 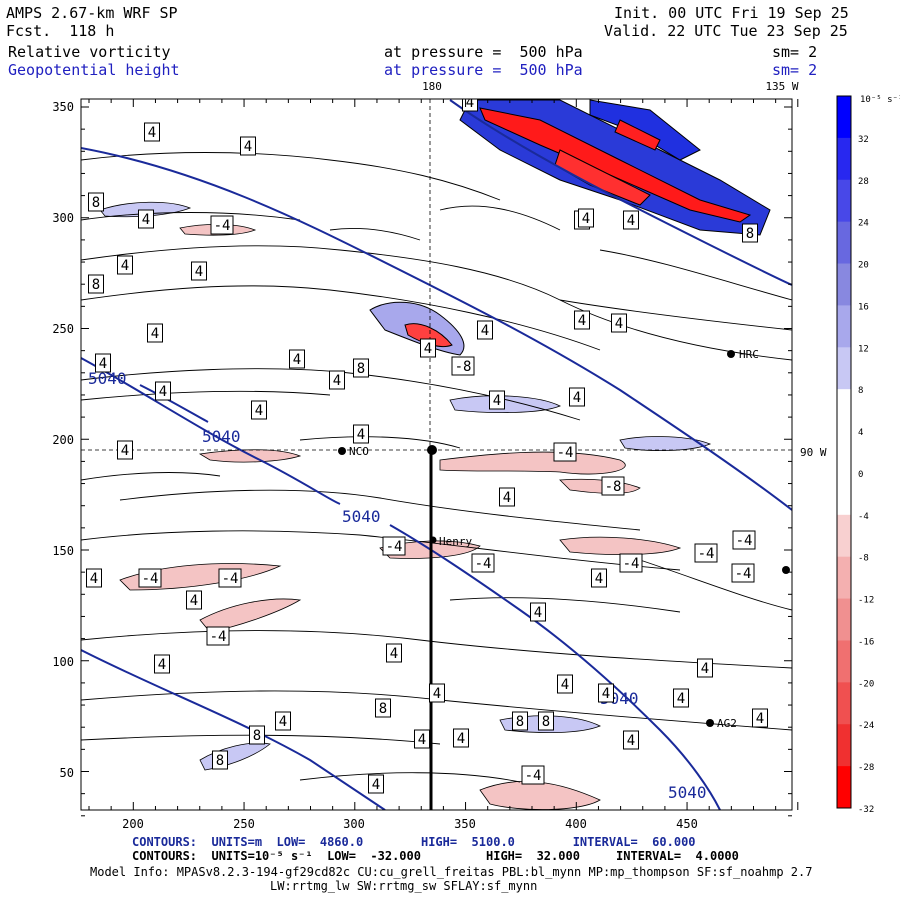 What do you see at coordinates (863, 349) in the screenshot?
I see `colorbar-tick-label: 12` at bounding box center [863, 349].